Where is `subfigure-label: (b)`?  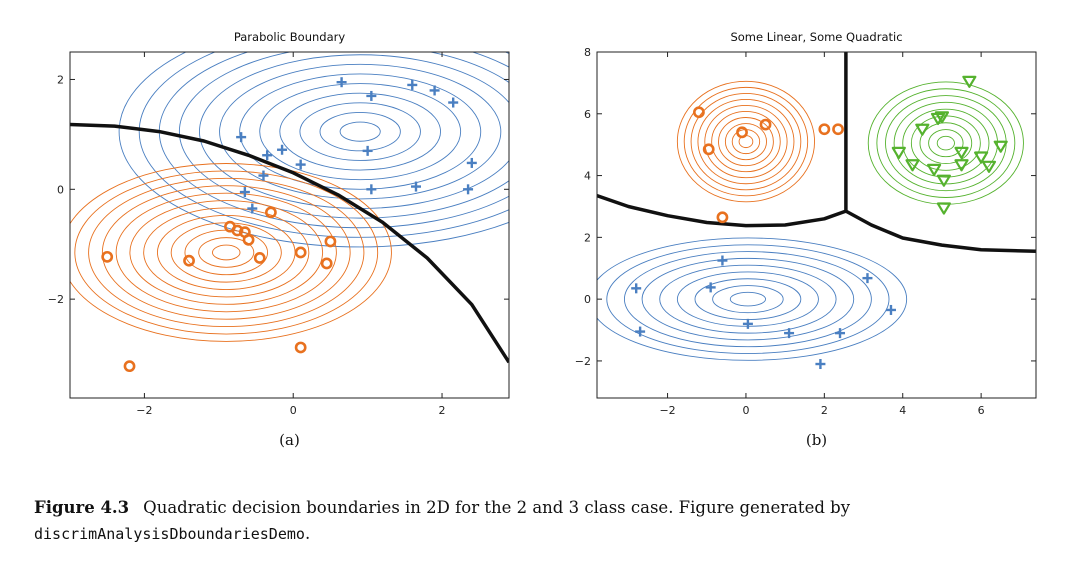
subfigure-label: (b) is located at coordinates (816, 440).